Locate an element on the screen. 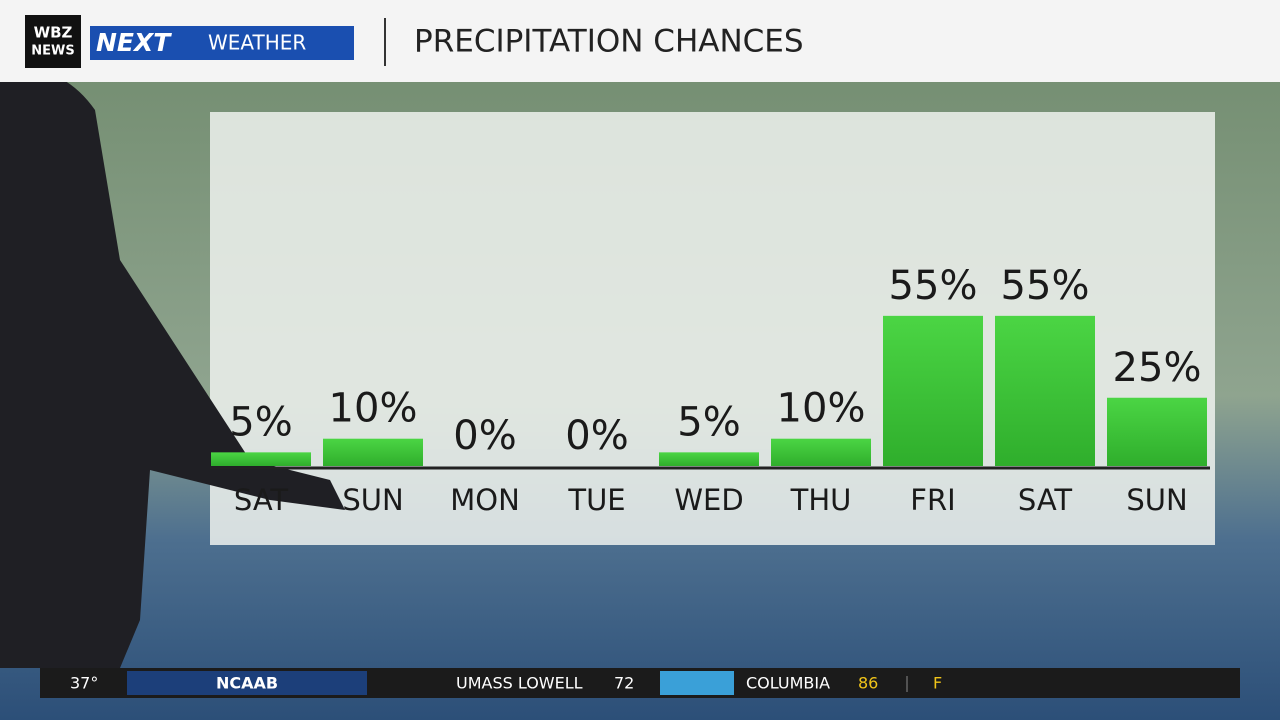 The image size is (1280, 720). team-logo is located at coordinates (697, 683).